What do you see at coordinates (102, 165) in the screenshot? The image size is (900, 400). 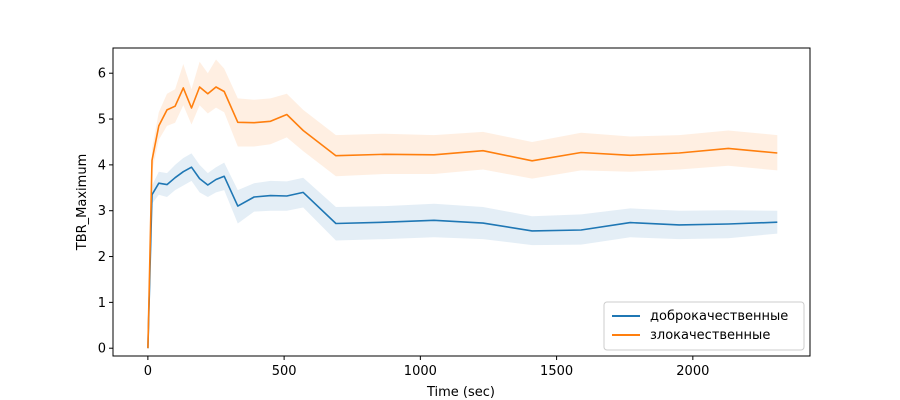 I see `y-tick-label: 4` at bounding box center [102, 165].